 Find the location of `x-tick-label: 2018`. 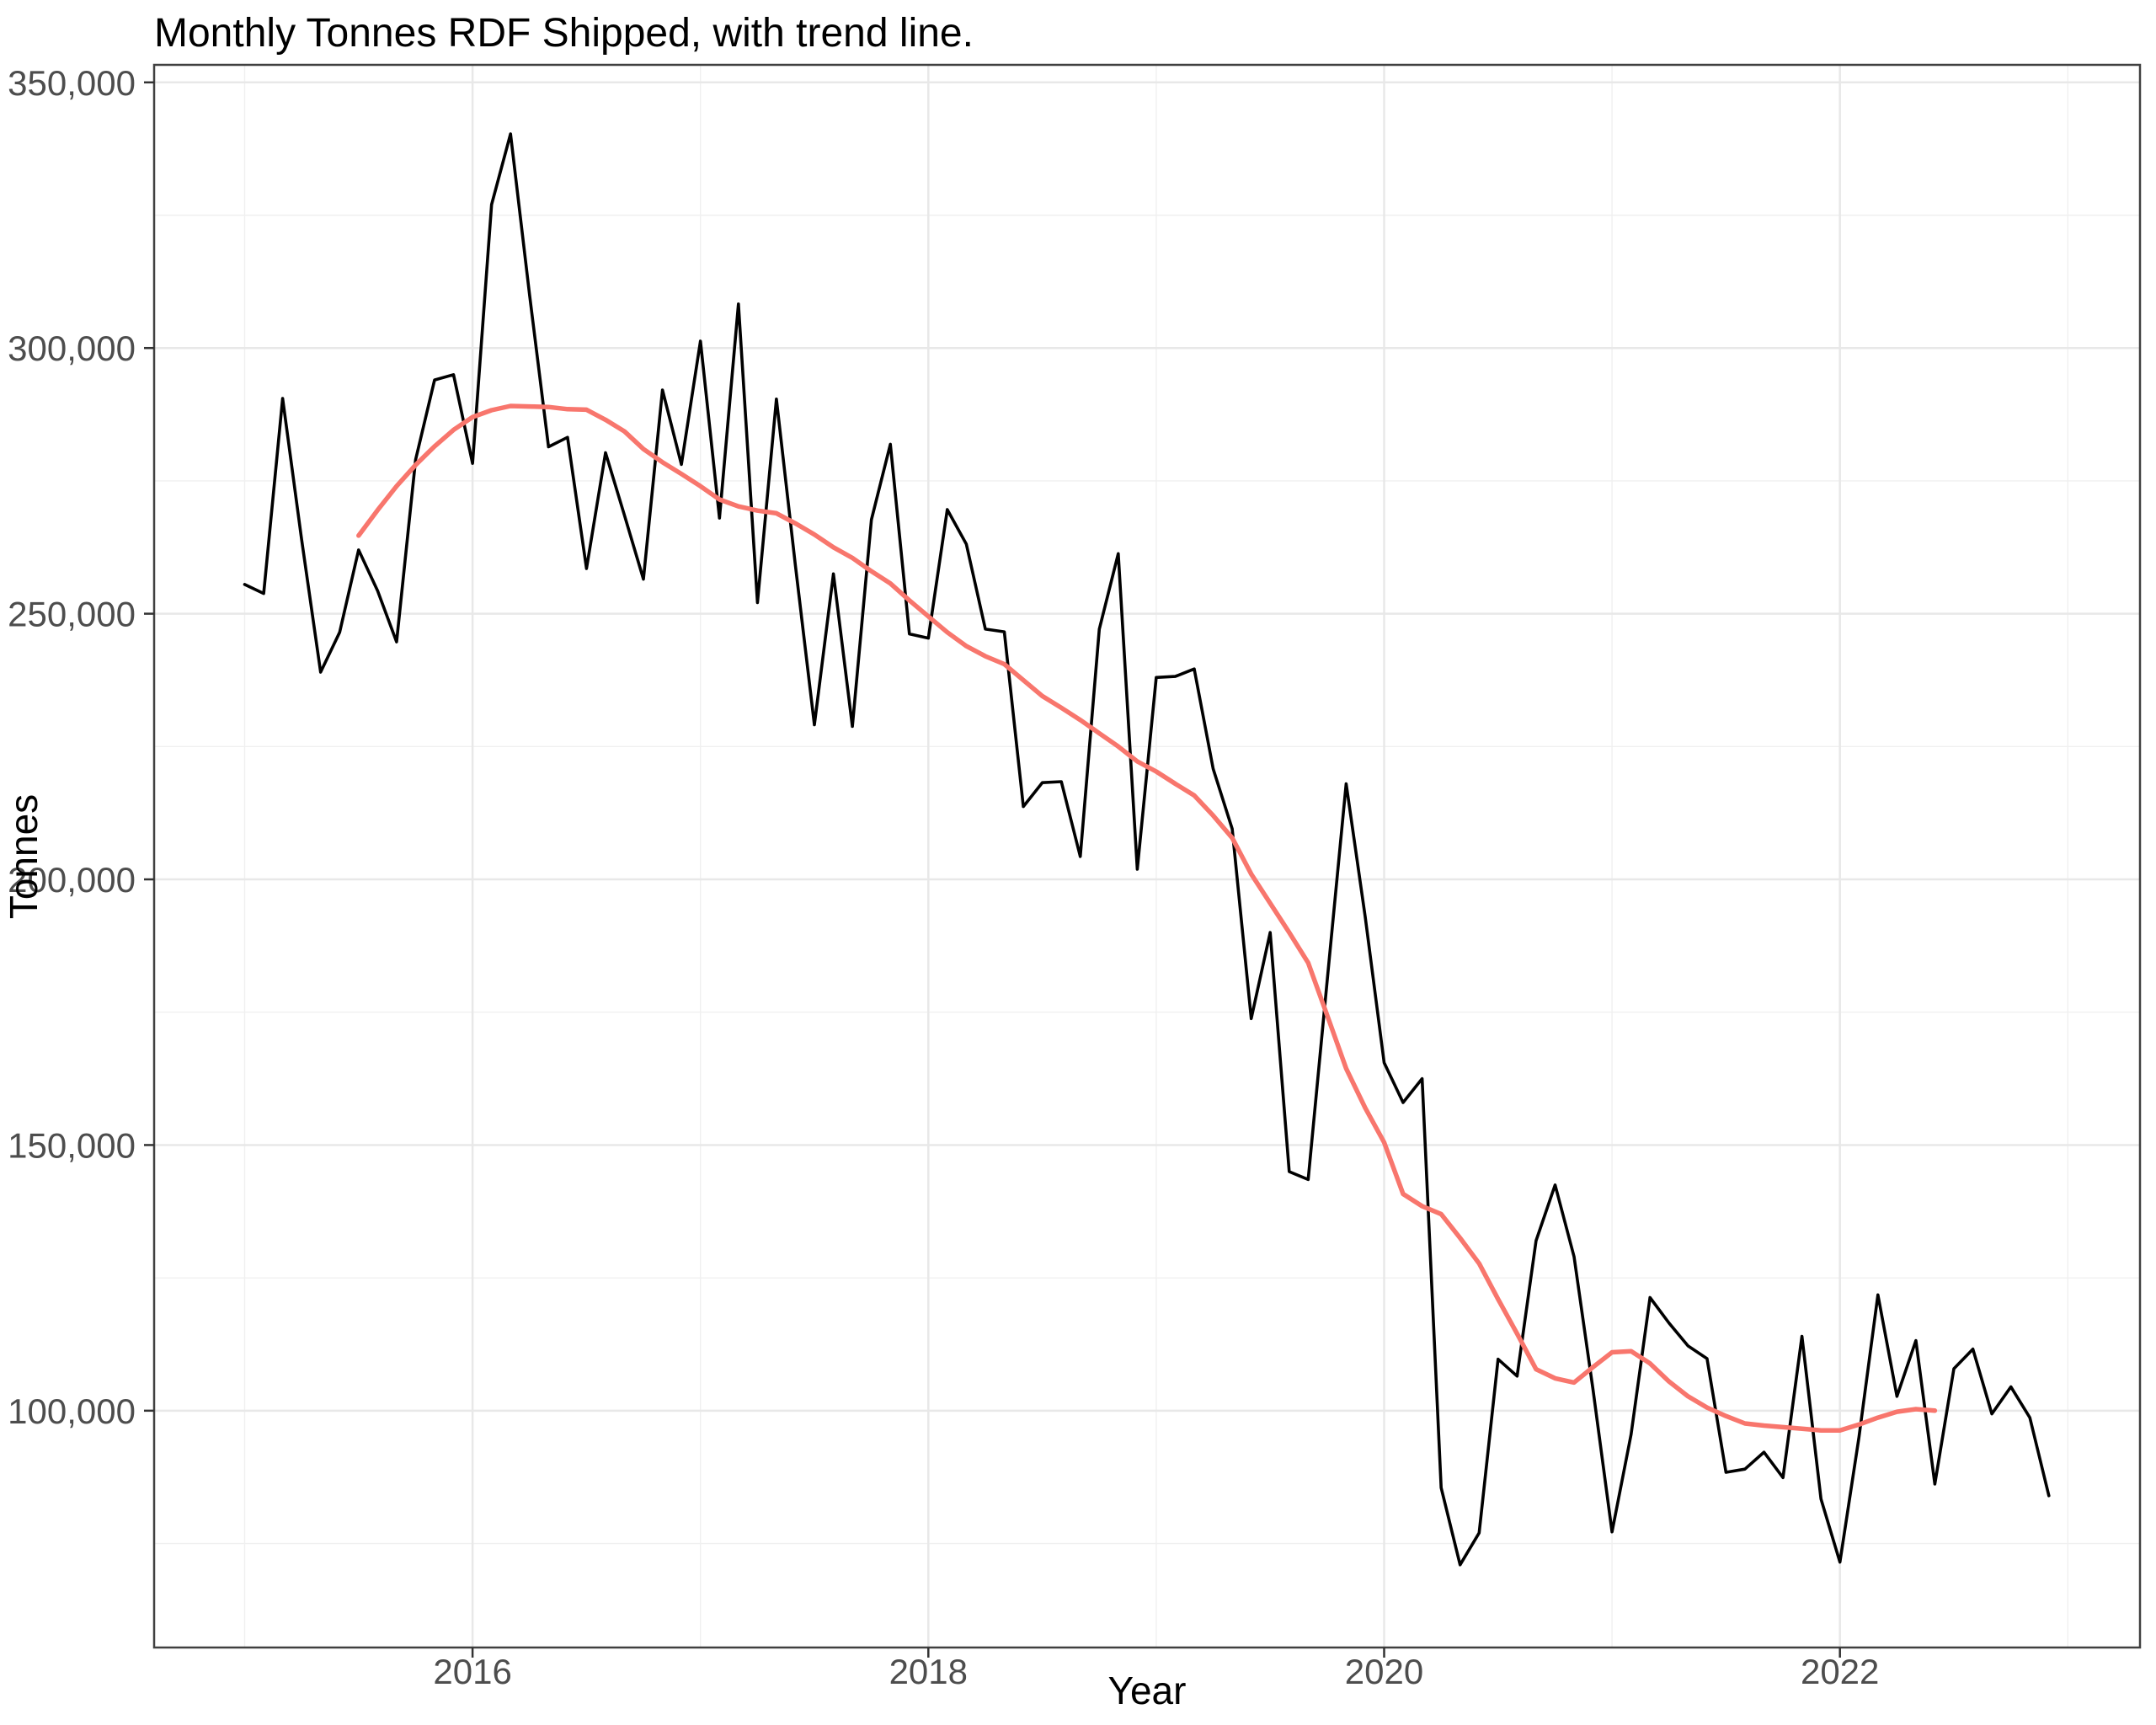

x-tick-label: 2018 is located at coordinates (928, 1671).